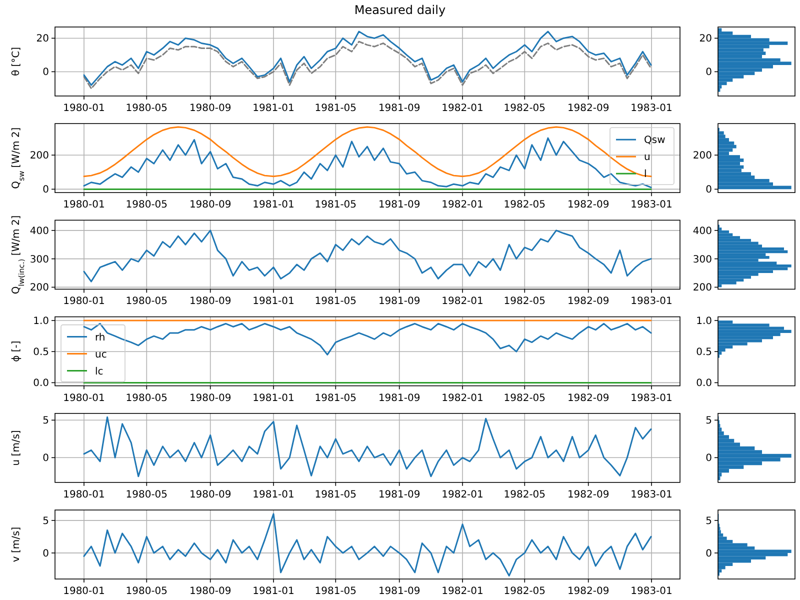 Image resolution: width=800 pixels, height=600 pixels. I want to click on y-axis-title: u [m/s], so click(16, 448).